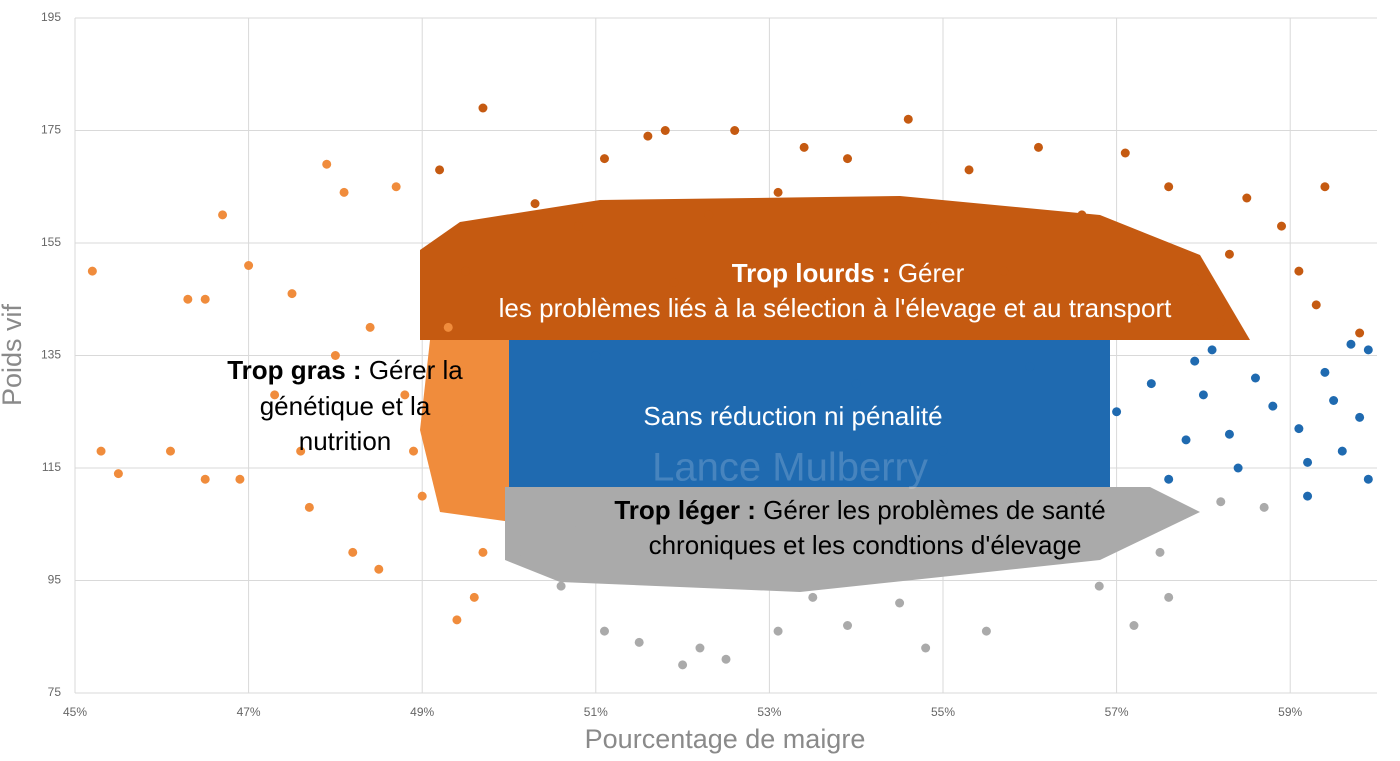 The image size is (1400, 761). I want to click on dense-heavy, so click(835, 268).